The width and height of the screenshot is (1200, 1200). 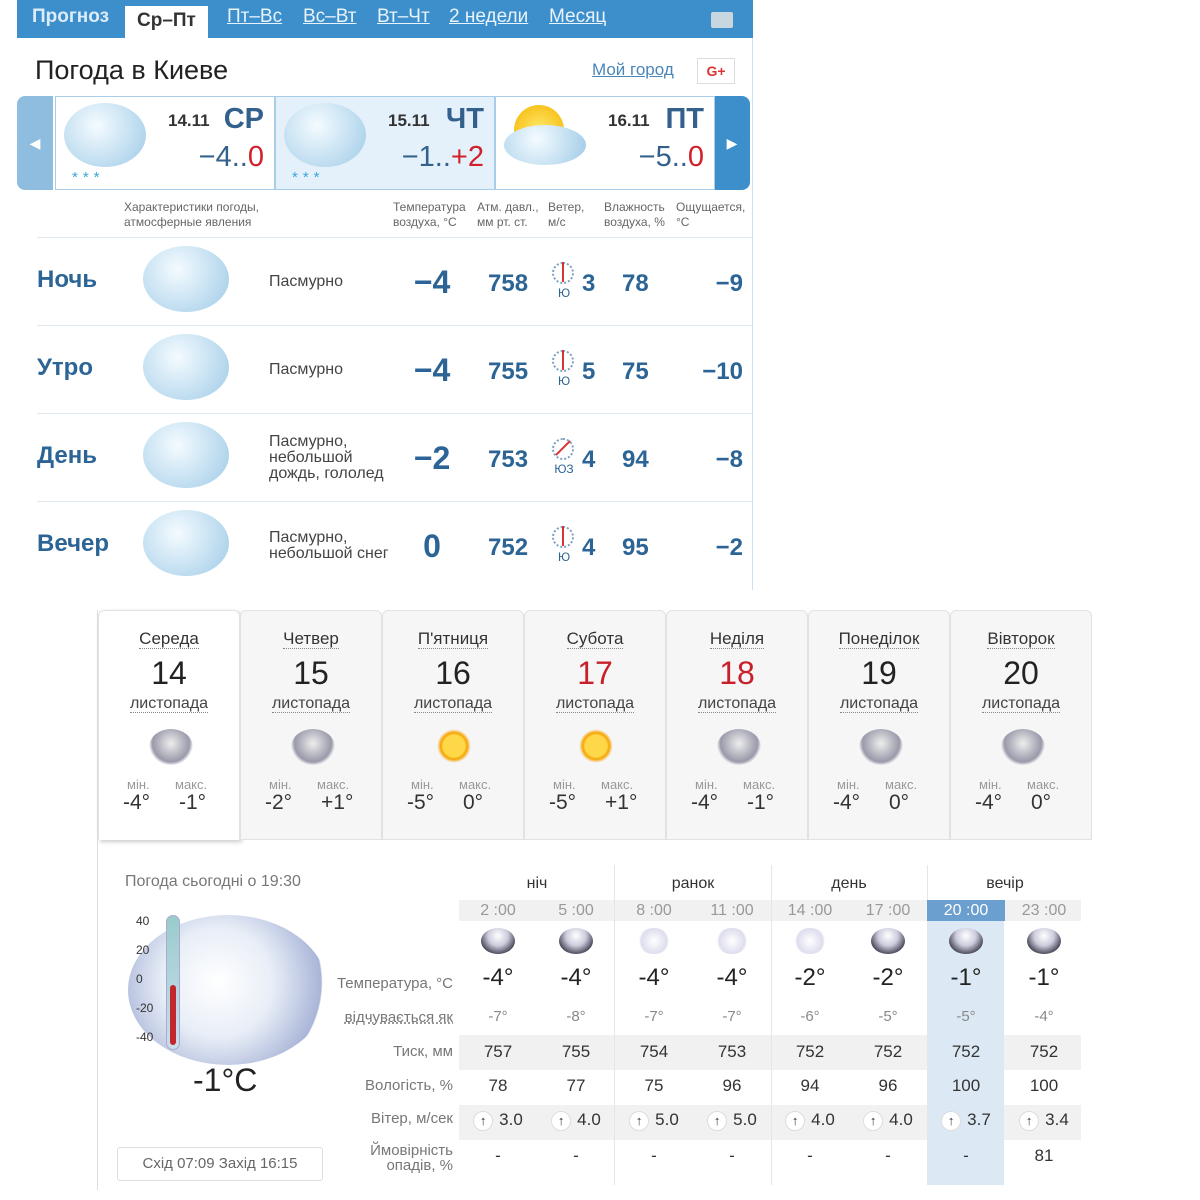 What do you see at coordinates (888, 941) in the screenshot?
I see `cloud-icon` at bounding box center [888, 941].